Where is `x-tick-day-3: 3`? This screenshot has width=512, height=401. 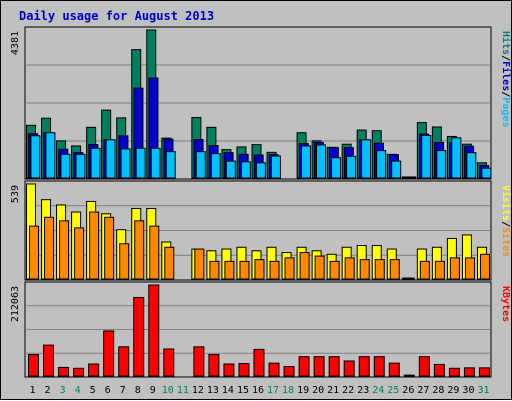
x-tick-day-3: 3 is located at coordinates (63, 390).